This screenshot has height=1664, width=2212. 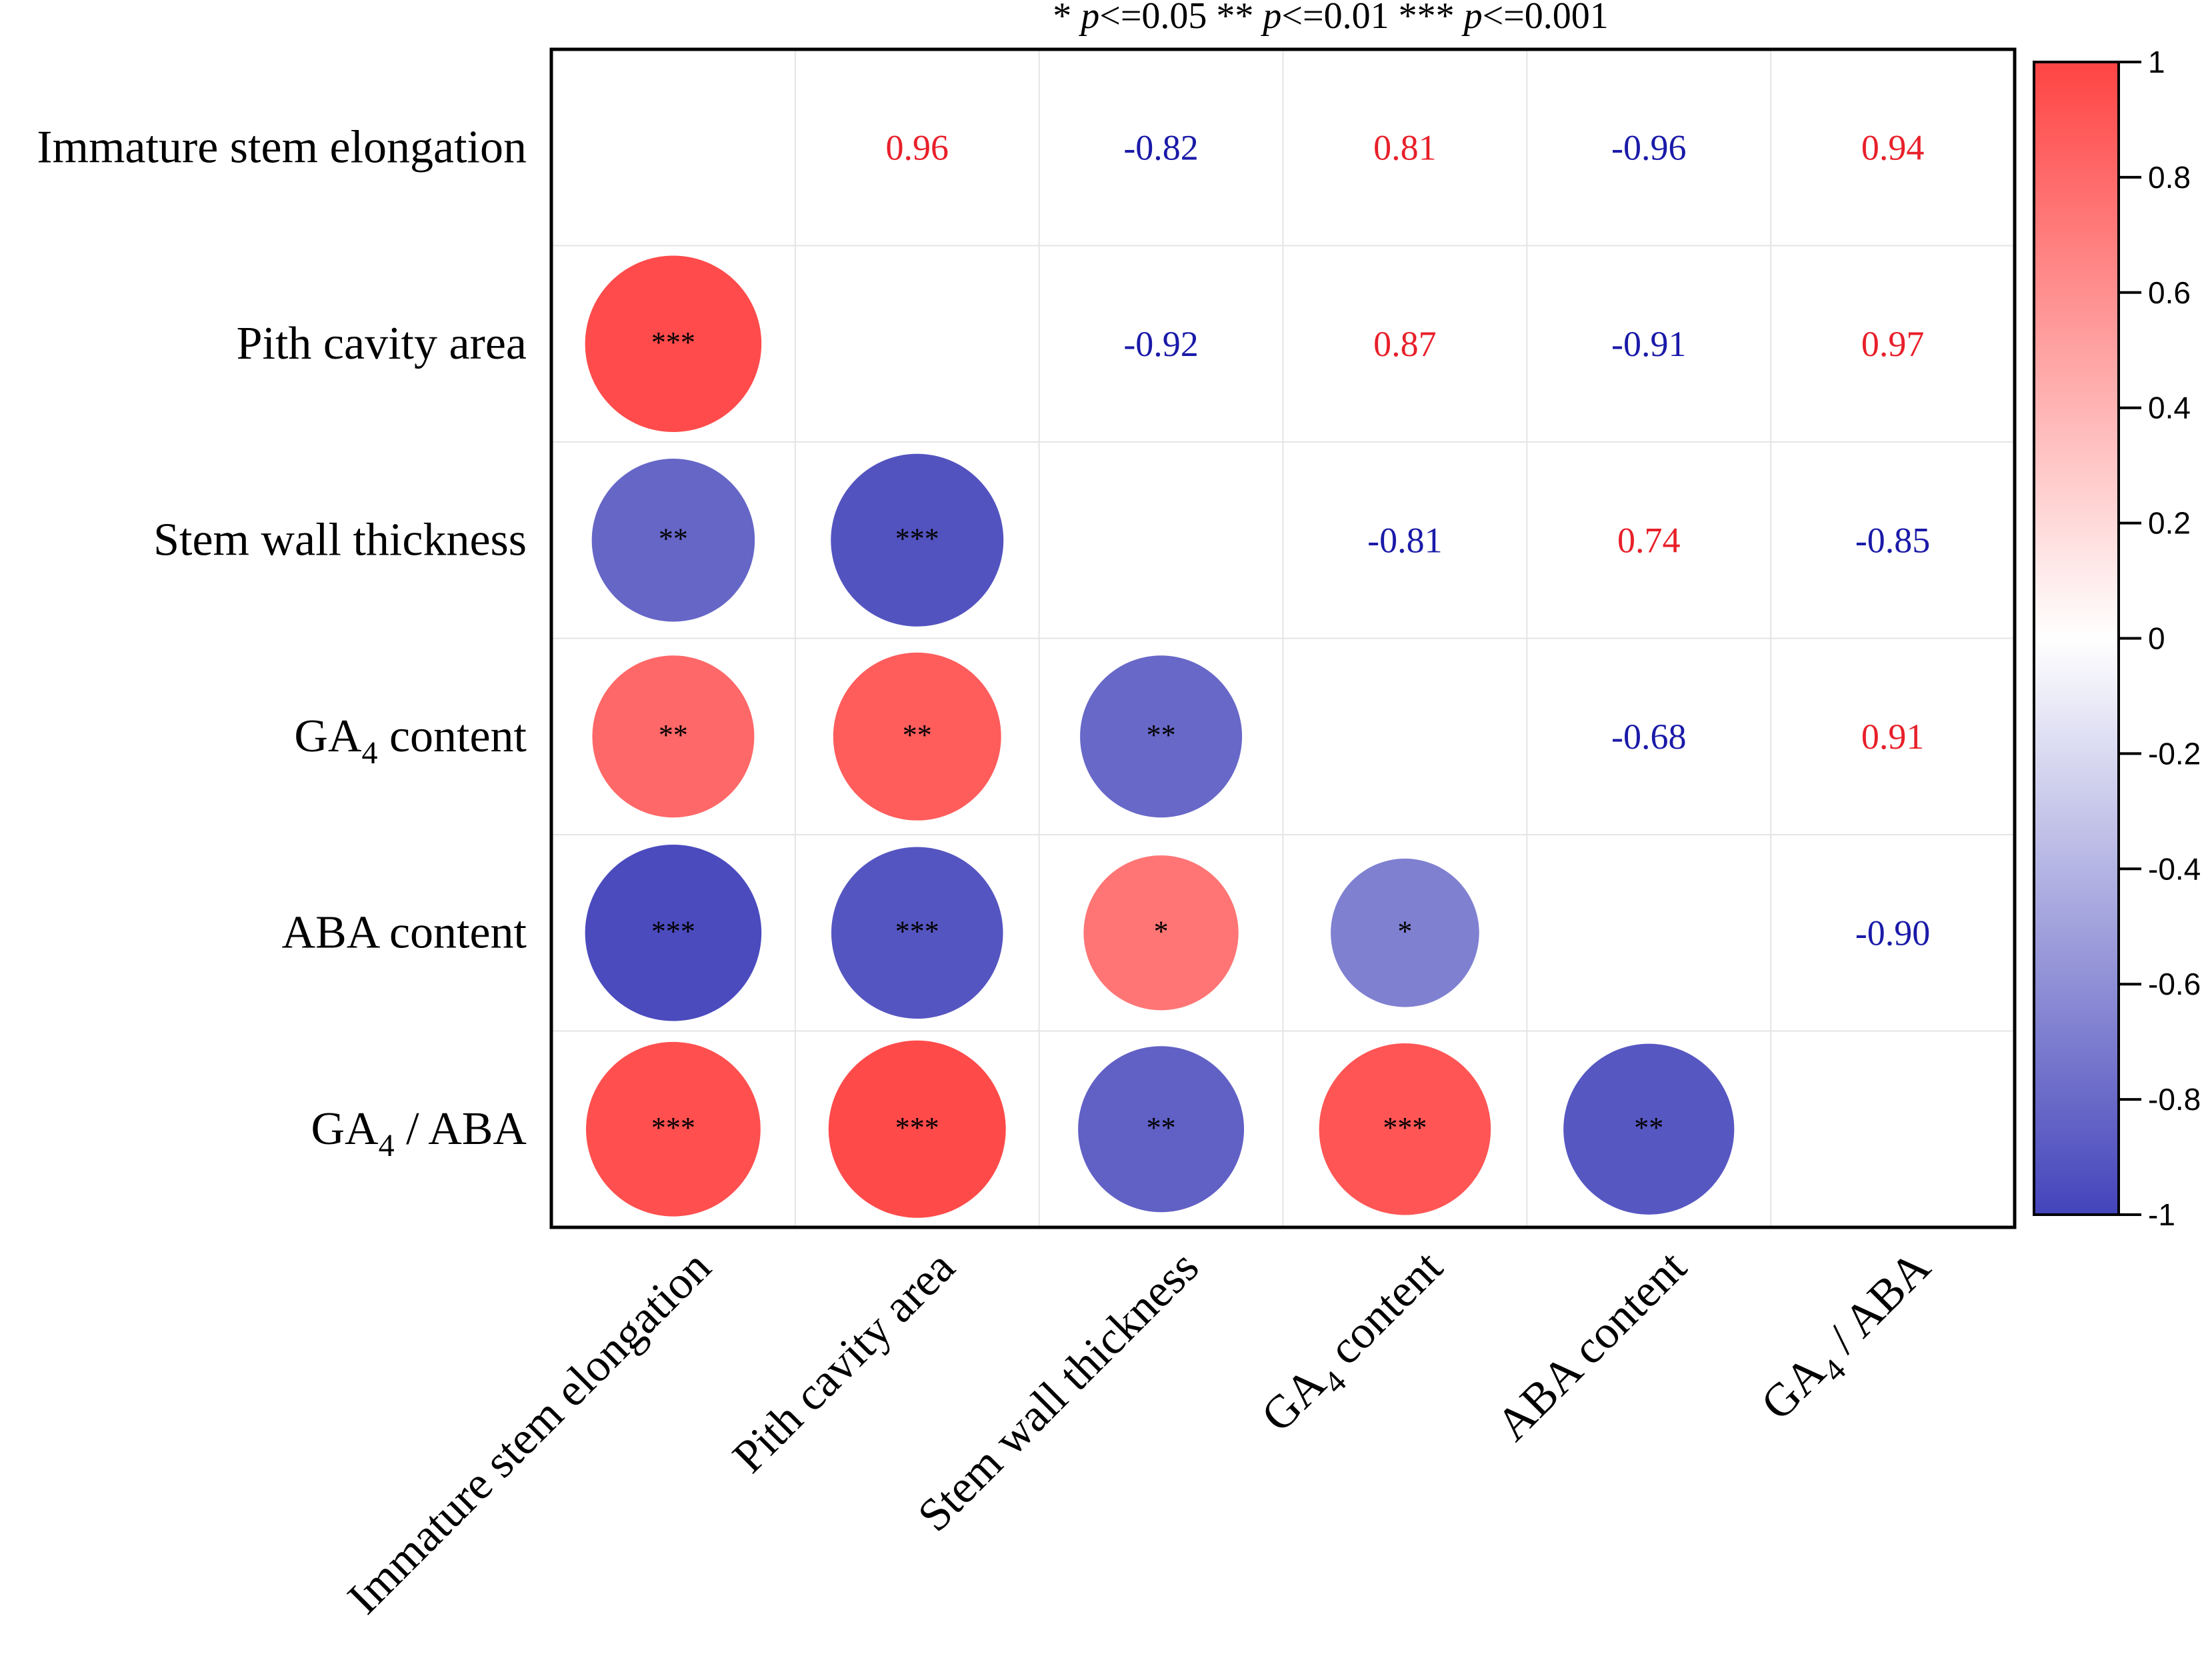 What do you see at coordinates (404, 932) in the screenshot?
I see `y-axis-label: ABA content` at bounding box center [404, 932].